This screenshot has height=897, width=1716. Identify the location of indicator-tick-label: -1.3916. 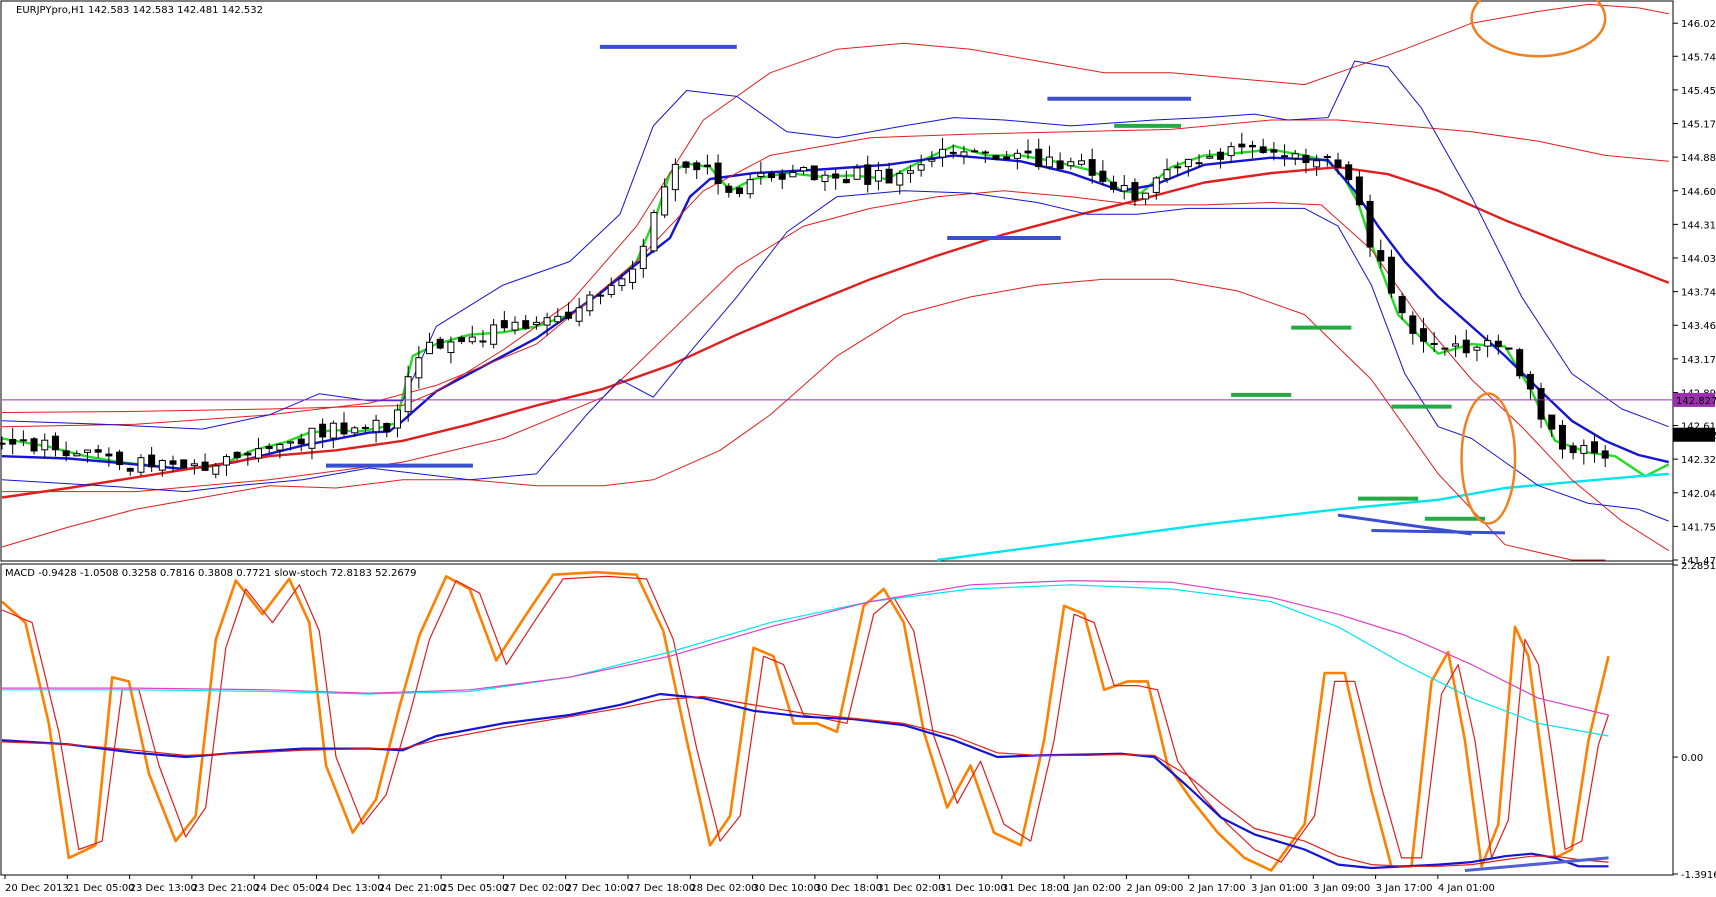
(1698, 875).